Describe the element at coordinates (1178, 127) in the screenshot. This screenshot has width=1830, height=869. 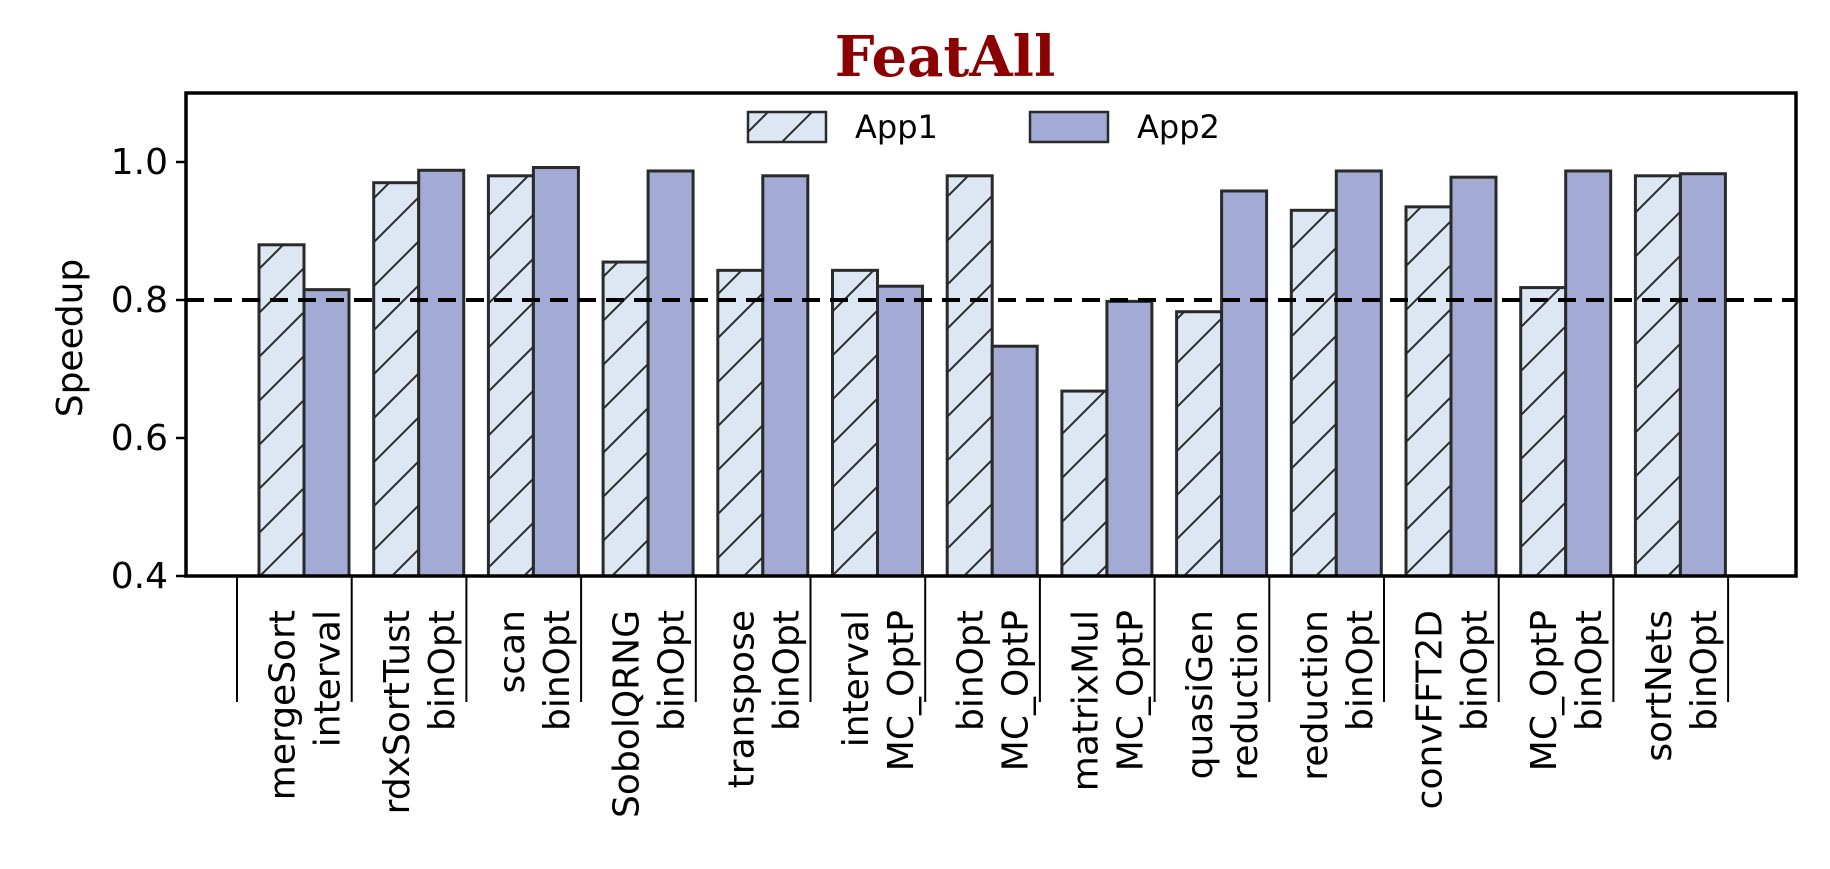
I see `legend-label-app2: App2` at that location.